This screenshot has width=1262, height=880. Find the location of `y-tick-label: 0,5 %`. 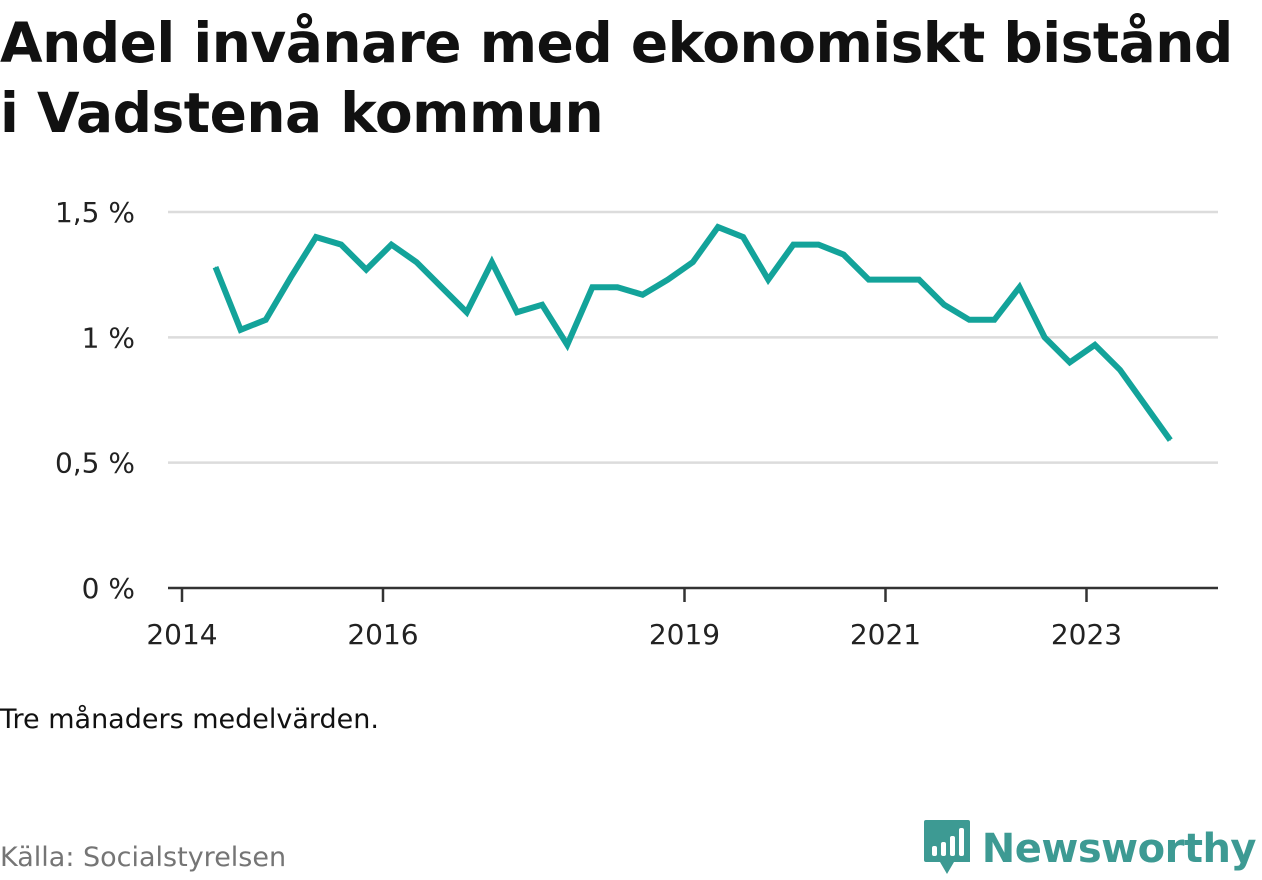

y-tick-label: 0,5 % is located at coordinates (95, 463).